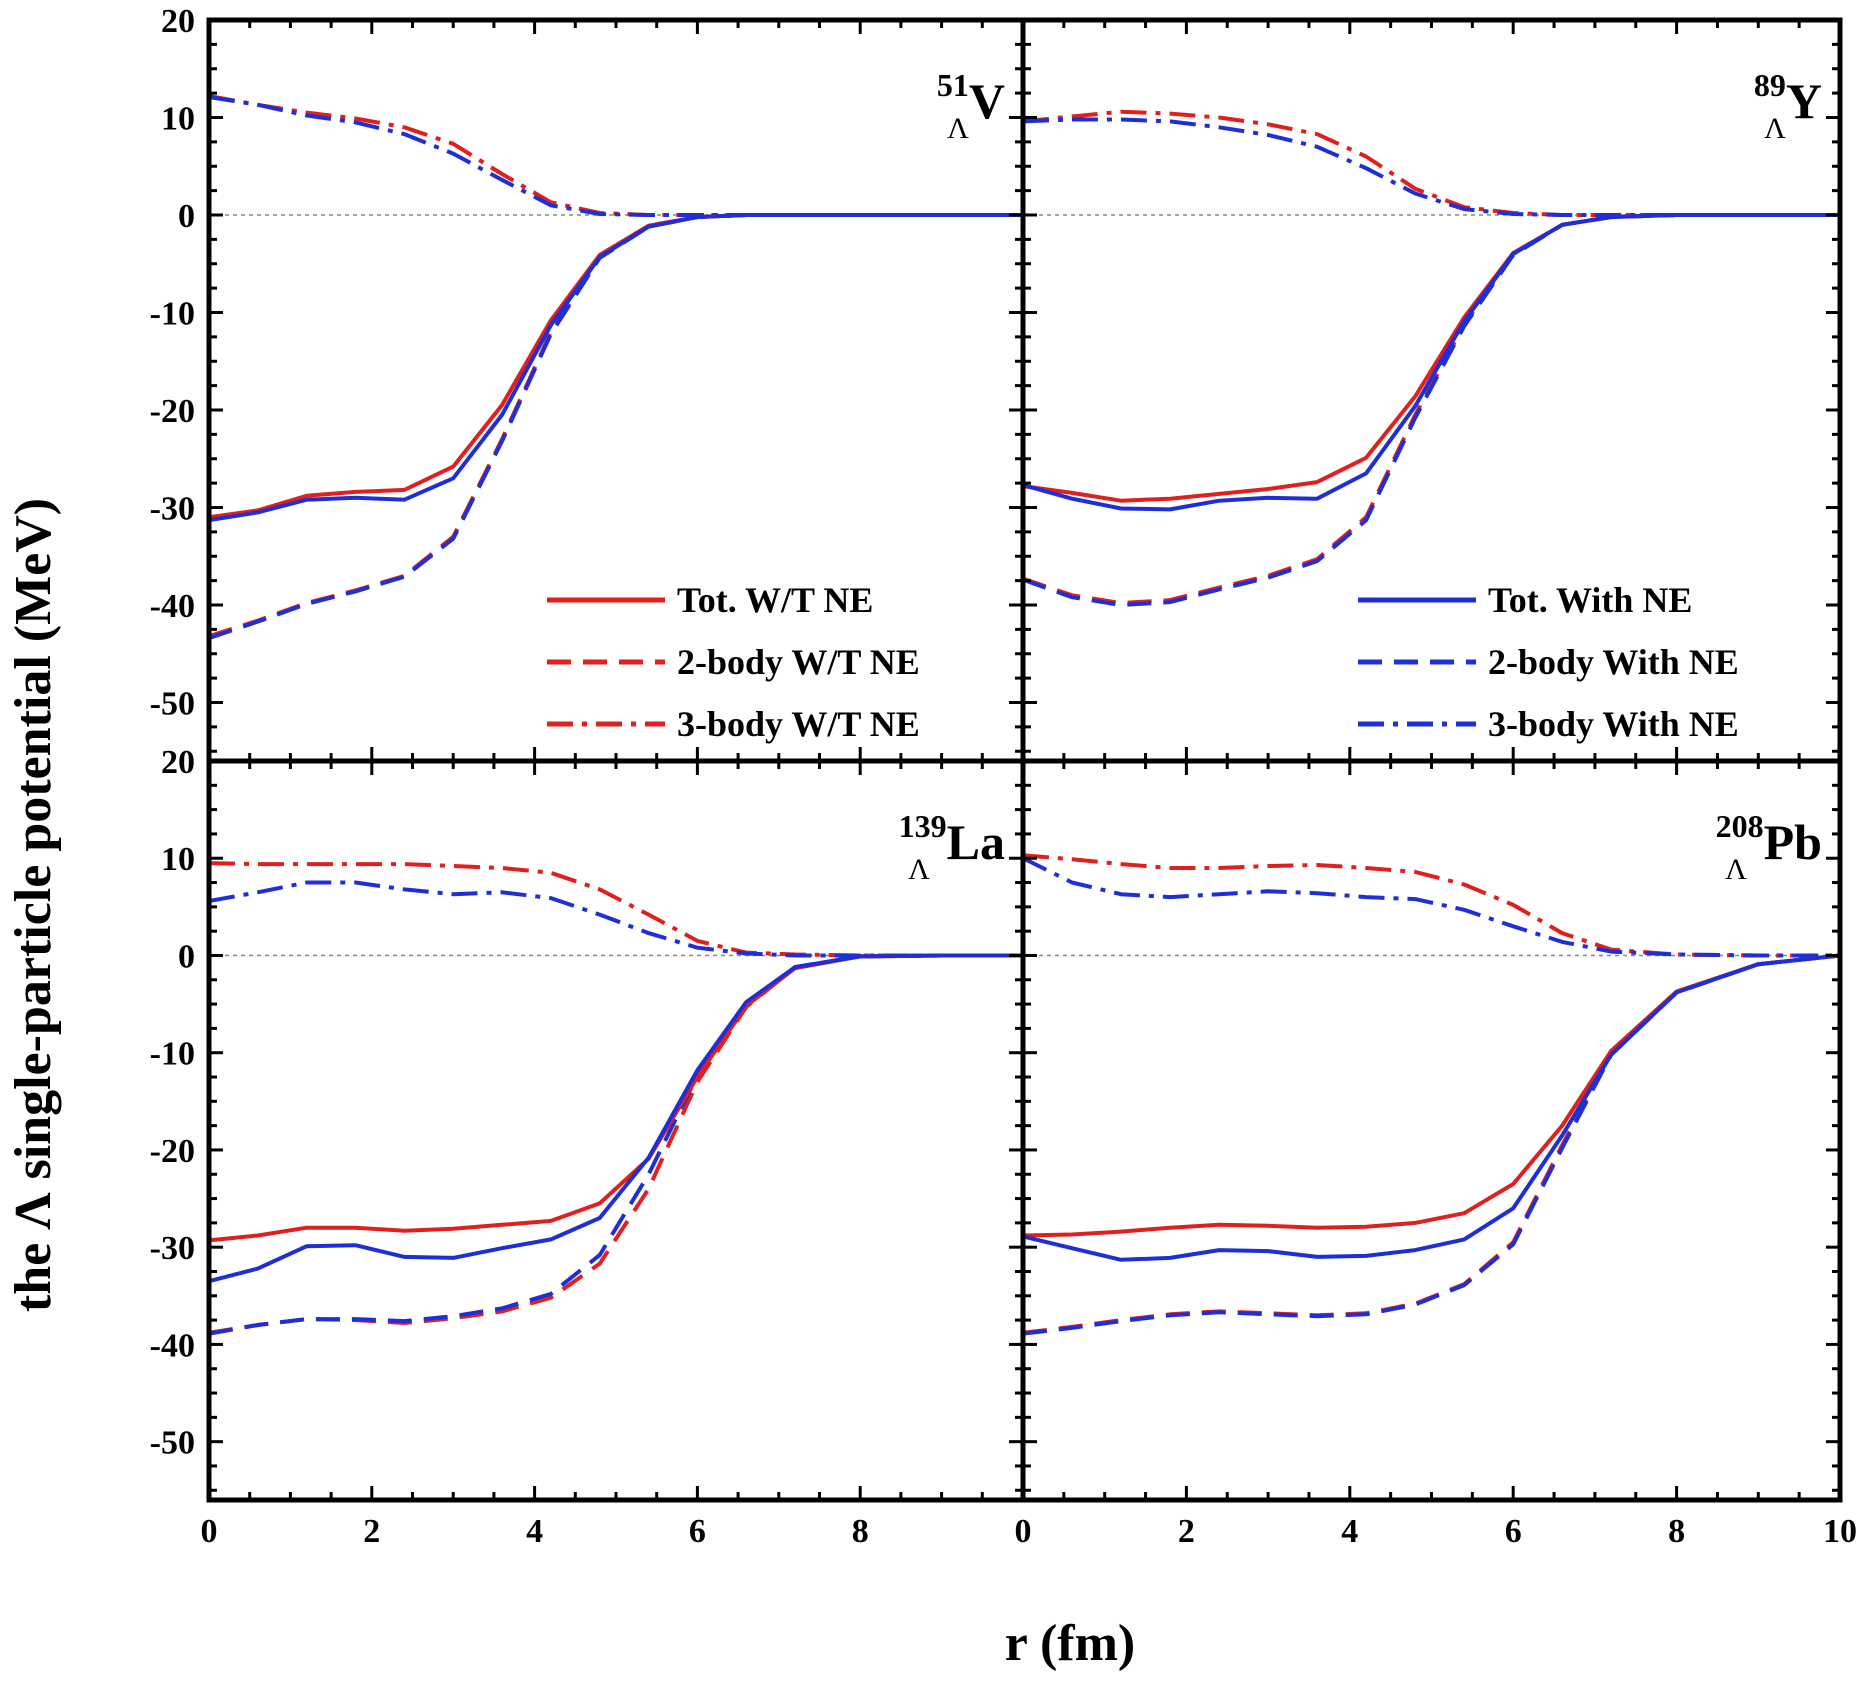 This screenshot has width=1870, height=1694. Describe the element at coordinates (775, 600) in the screenshot. I see `legend-label: Tot. W/T NE` at that location.